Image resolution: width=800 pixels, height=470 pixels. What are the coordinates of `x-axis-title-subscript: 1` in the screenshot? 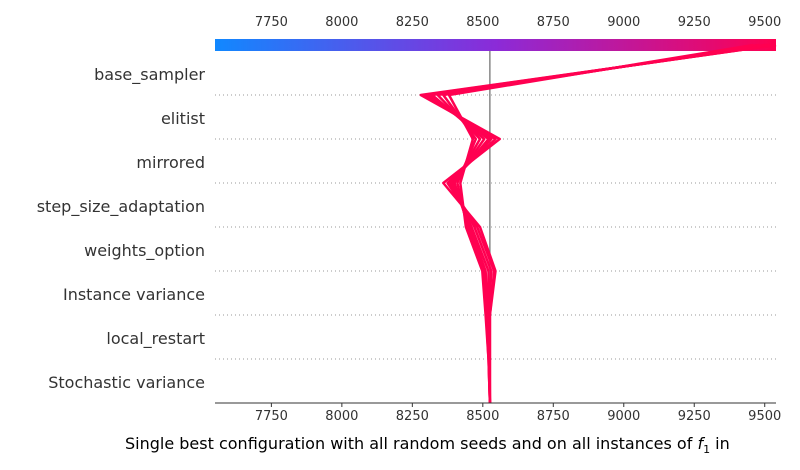 It's located at (706, 449).